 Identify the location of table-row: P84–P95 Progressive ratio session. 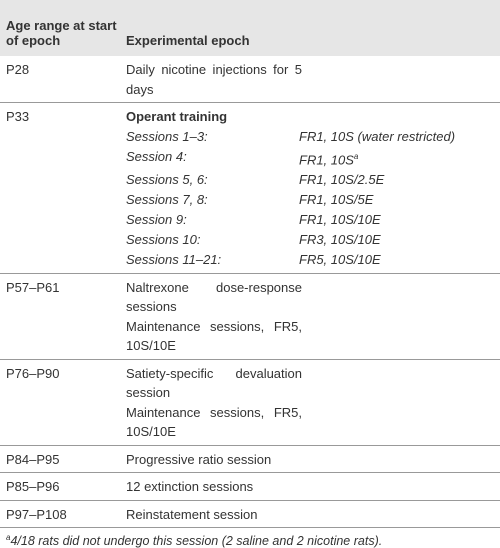
(250, 460).